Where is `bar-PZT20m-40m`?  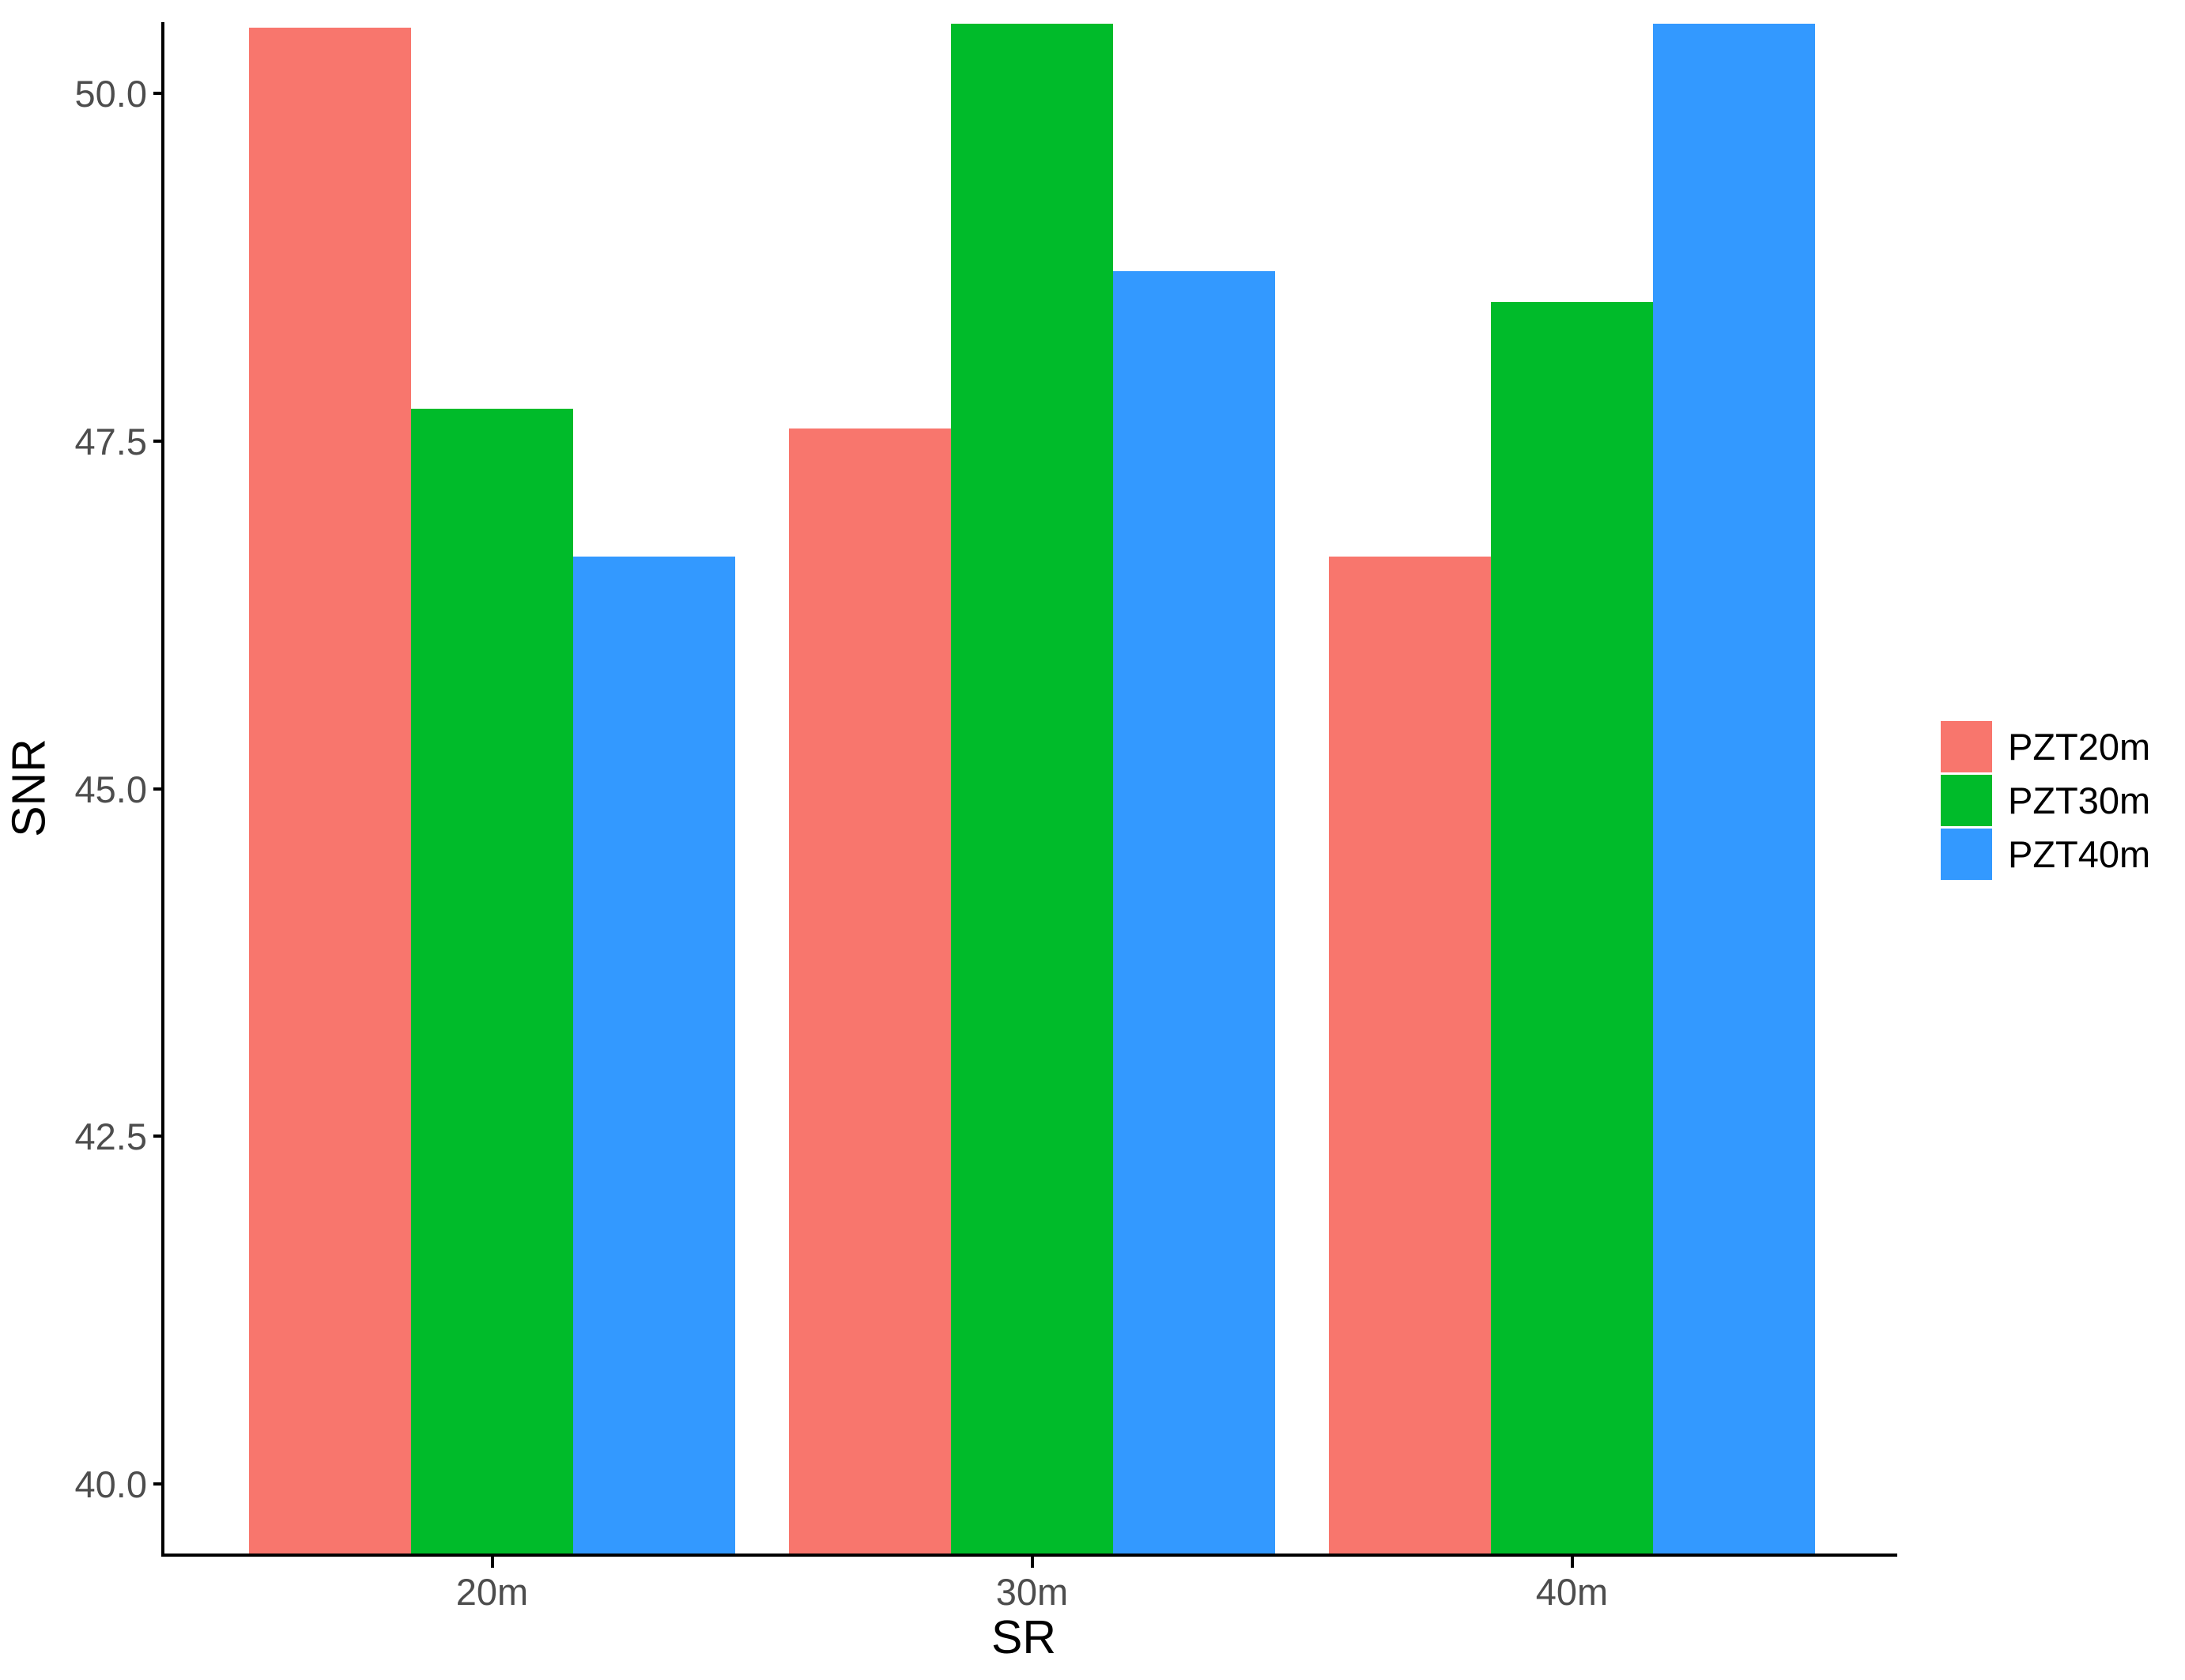 bar-PZT20m-40m is located at coordinates (1410, 1055).